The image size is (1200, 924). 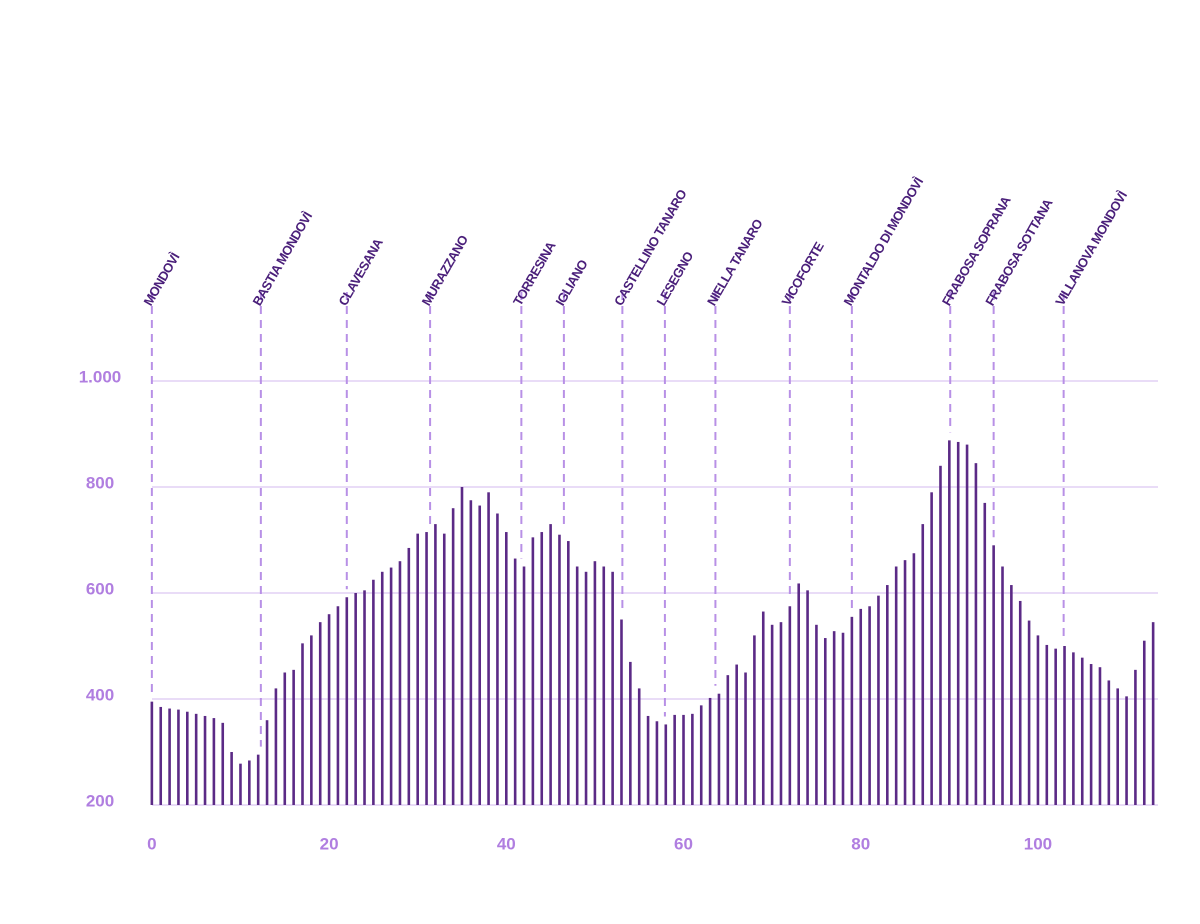 What do you see at coordinates (735, 262) in the screenshot?
I see `town-label: NIELLA TANARO` at bounding box center [735, 262].